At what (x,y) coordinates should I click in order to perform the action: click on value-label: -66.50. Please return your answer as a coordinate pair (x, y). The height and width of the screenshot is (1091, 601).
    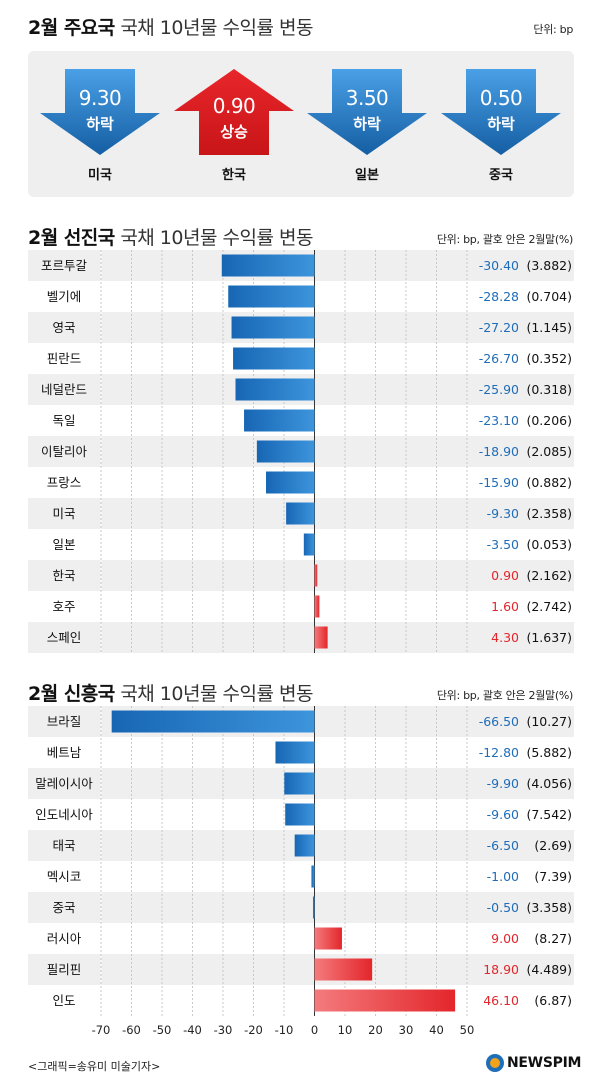
    Looking at the image, I should click on (499, 721).